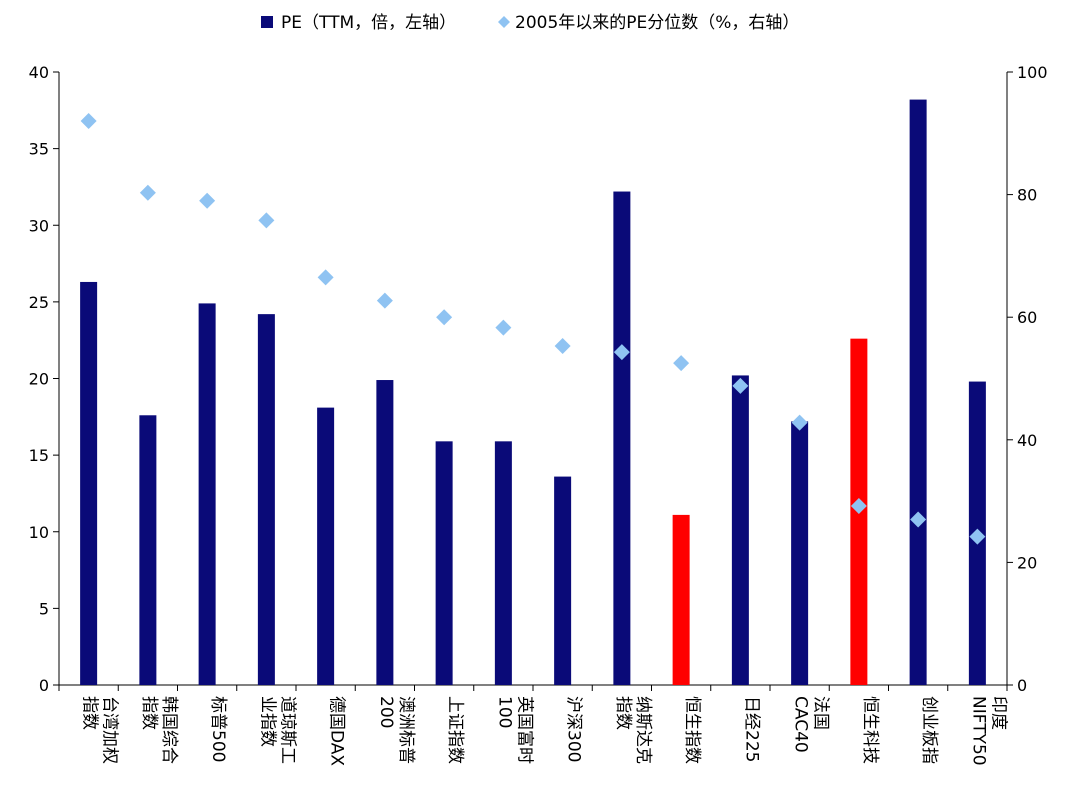 This screenshot has height=788, width=1080. Describe the element at coordinates (287, 730) in the screenshot. I see `category-label-line: 道琼斯工` at that location.